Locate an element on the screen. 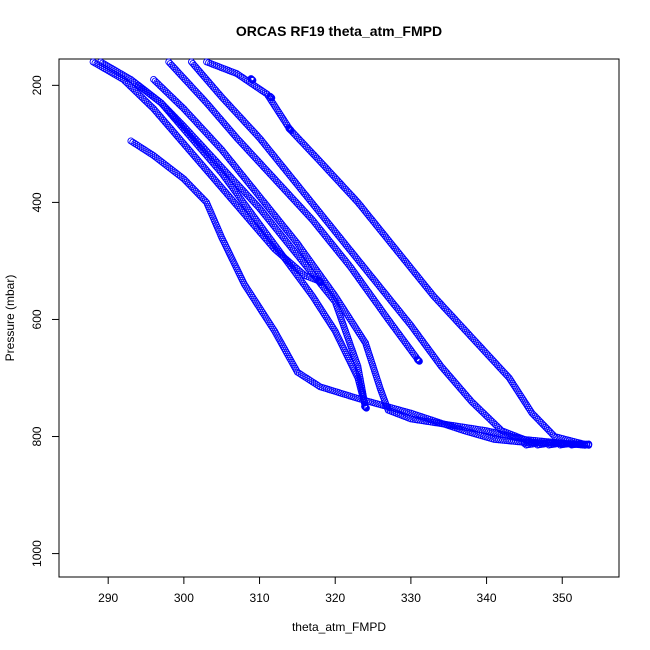 The height and width of the screenshot is (650, 650). y-axis-label: Pressure (mbar) is located at coordinates (10, 318).